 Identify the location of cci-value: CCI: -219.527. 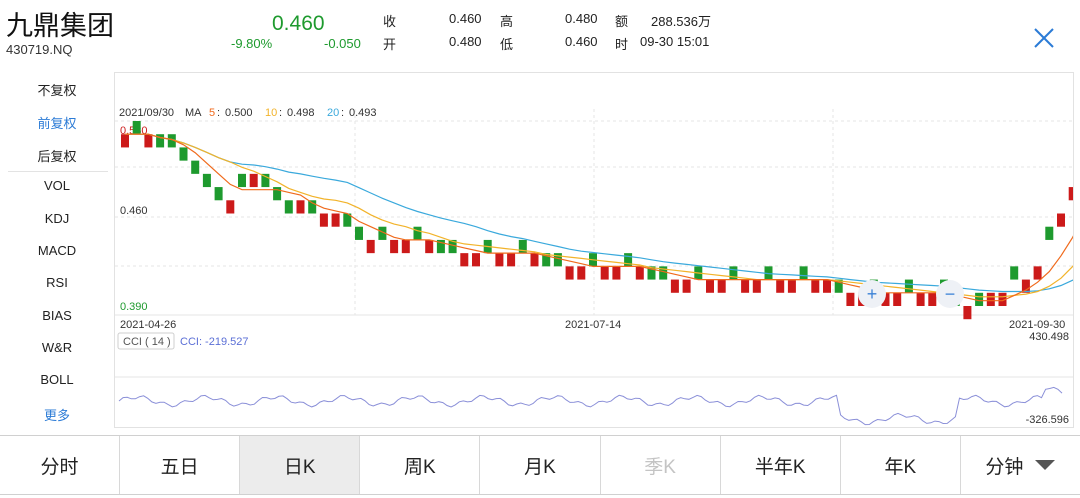
(214, 342).